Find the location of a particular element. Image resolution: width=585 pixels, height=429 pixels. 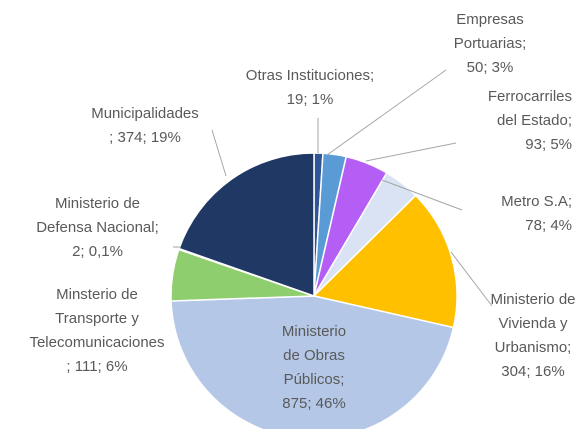

category-label: Municipalidades is located at coordinates (145, 113).